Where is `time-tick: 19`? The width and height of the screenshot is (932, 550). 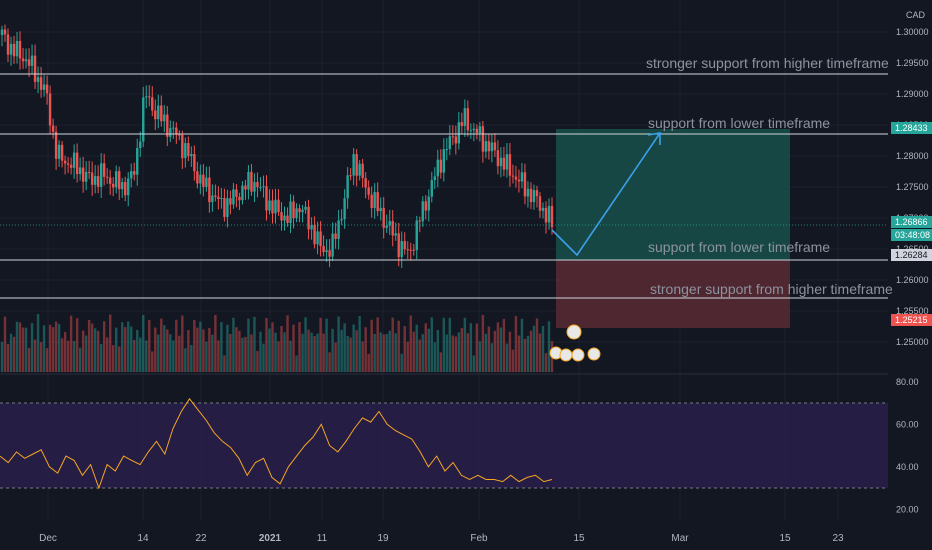 time-tick: 19 is located at coordinates (383, 538).